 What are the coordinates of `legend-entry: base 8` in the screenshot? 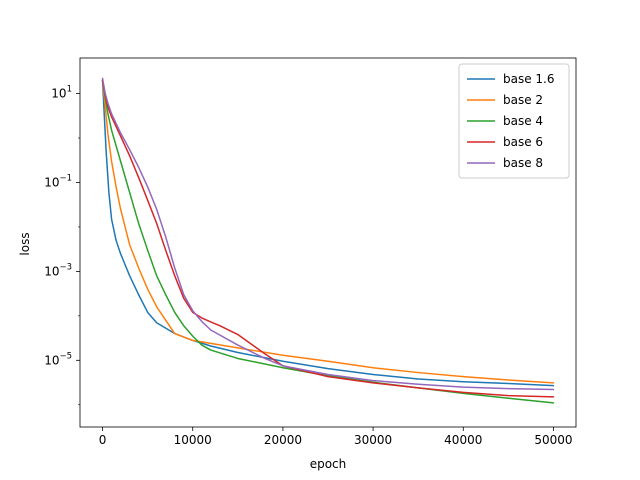 It's located at (523, 163).